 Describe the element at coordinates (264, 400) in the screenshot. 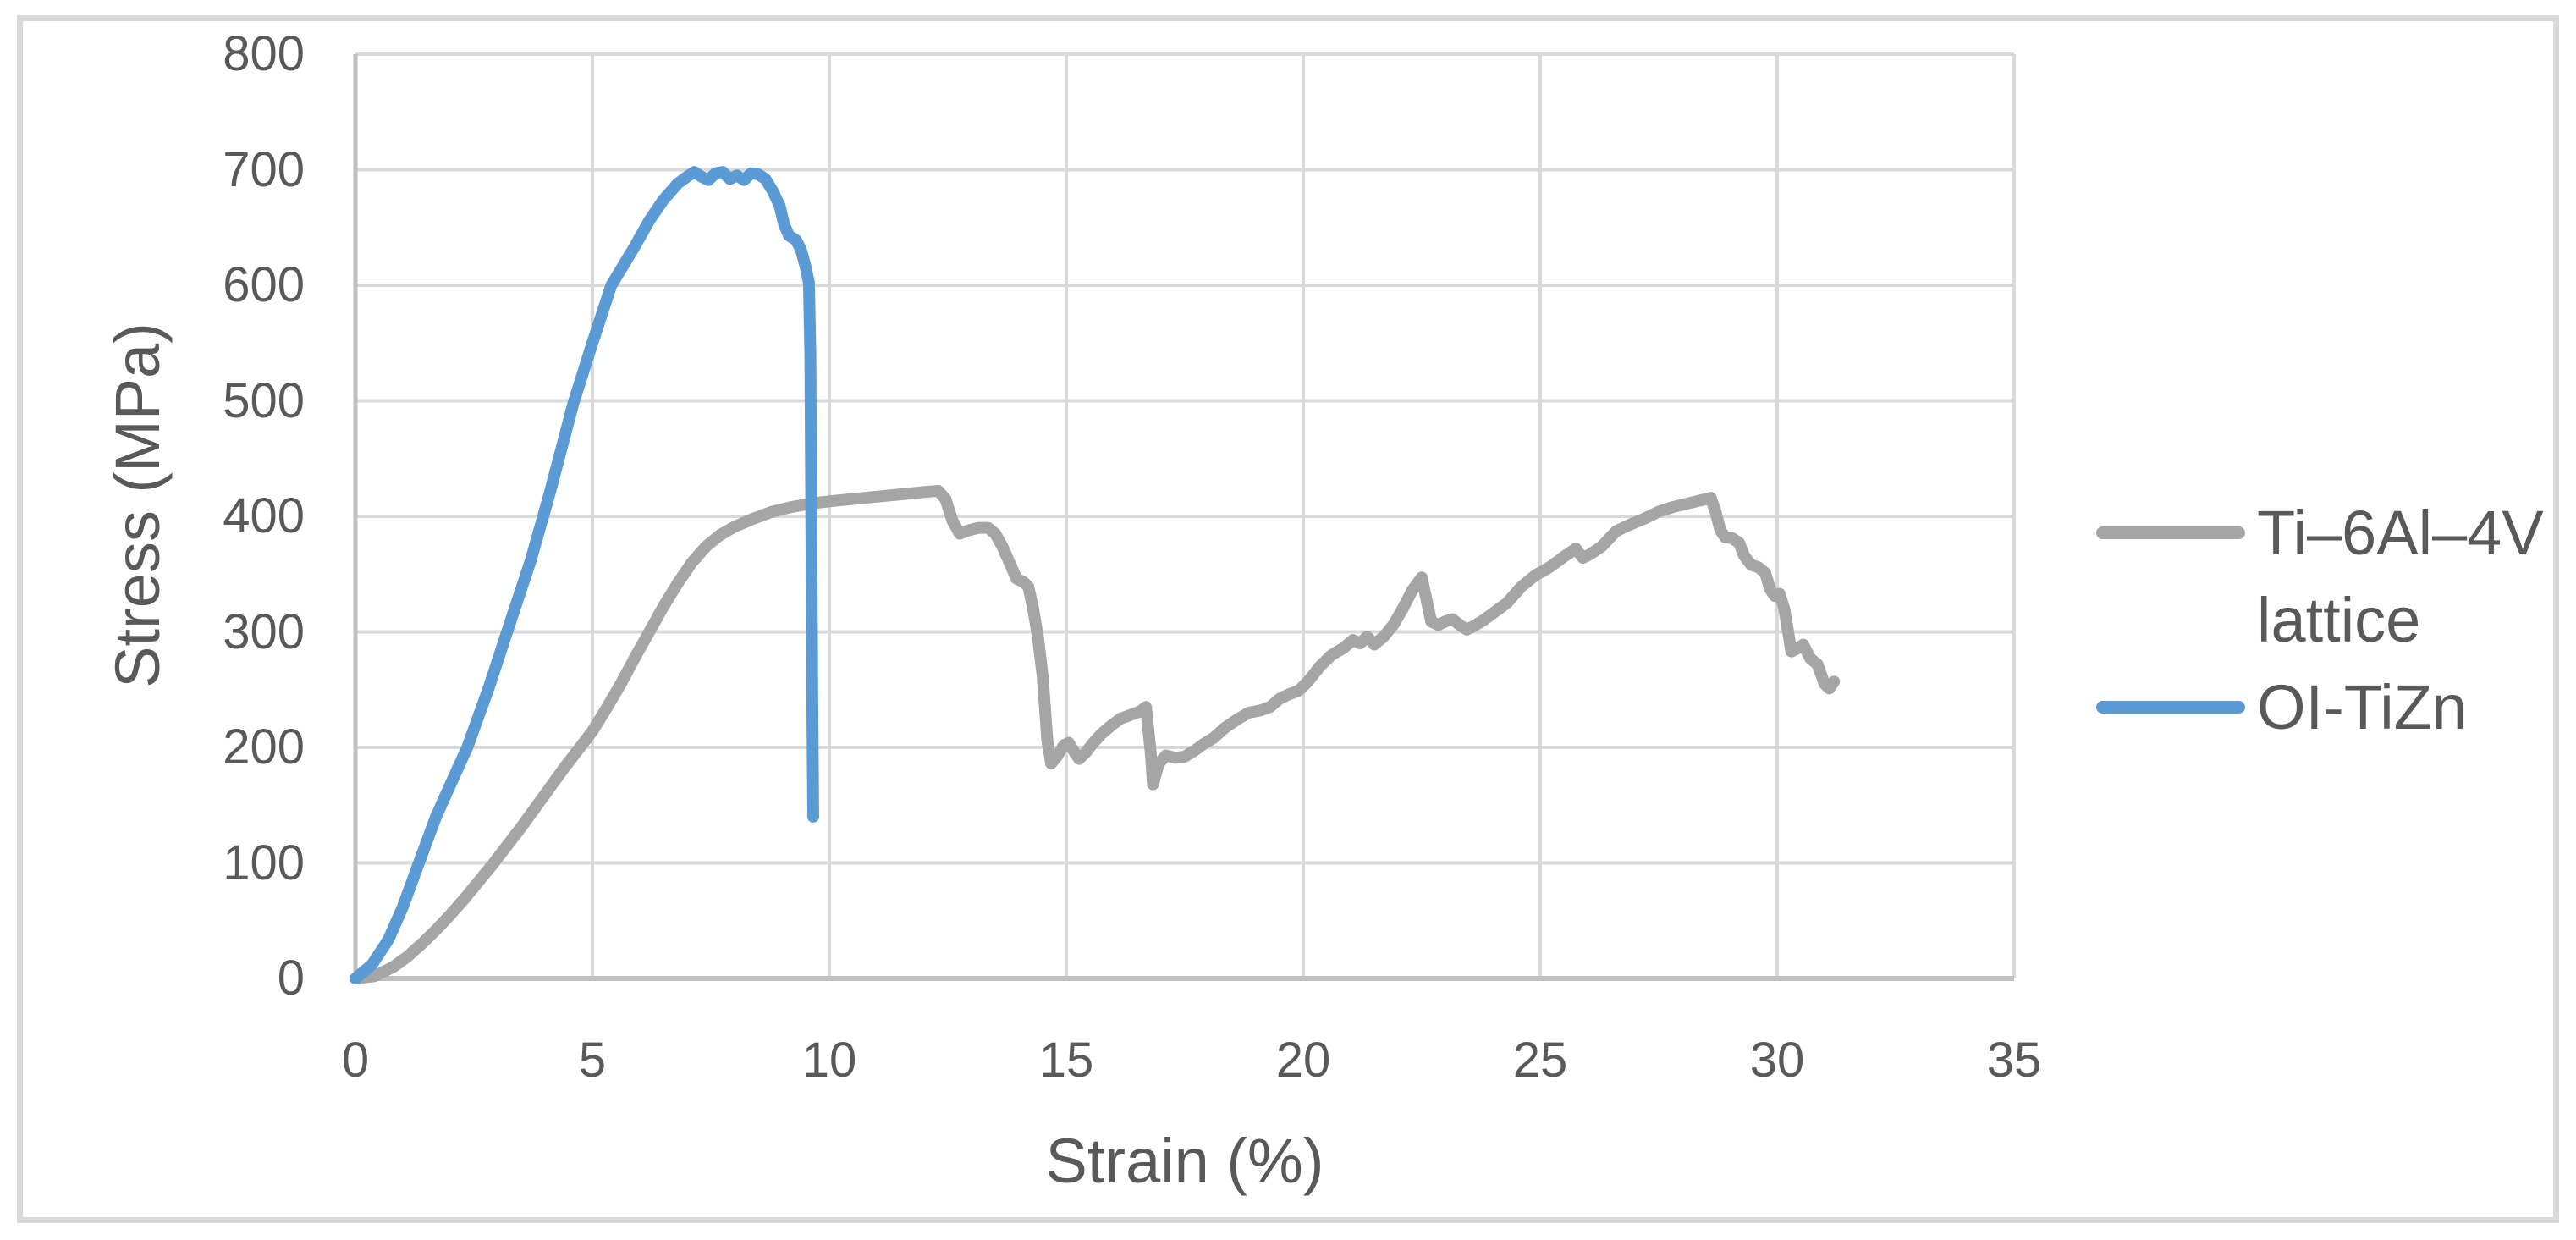

I see `y-tick-label: 500` at that location.